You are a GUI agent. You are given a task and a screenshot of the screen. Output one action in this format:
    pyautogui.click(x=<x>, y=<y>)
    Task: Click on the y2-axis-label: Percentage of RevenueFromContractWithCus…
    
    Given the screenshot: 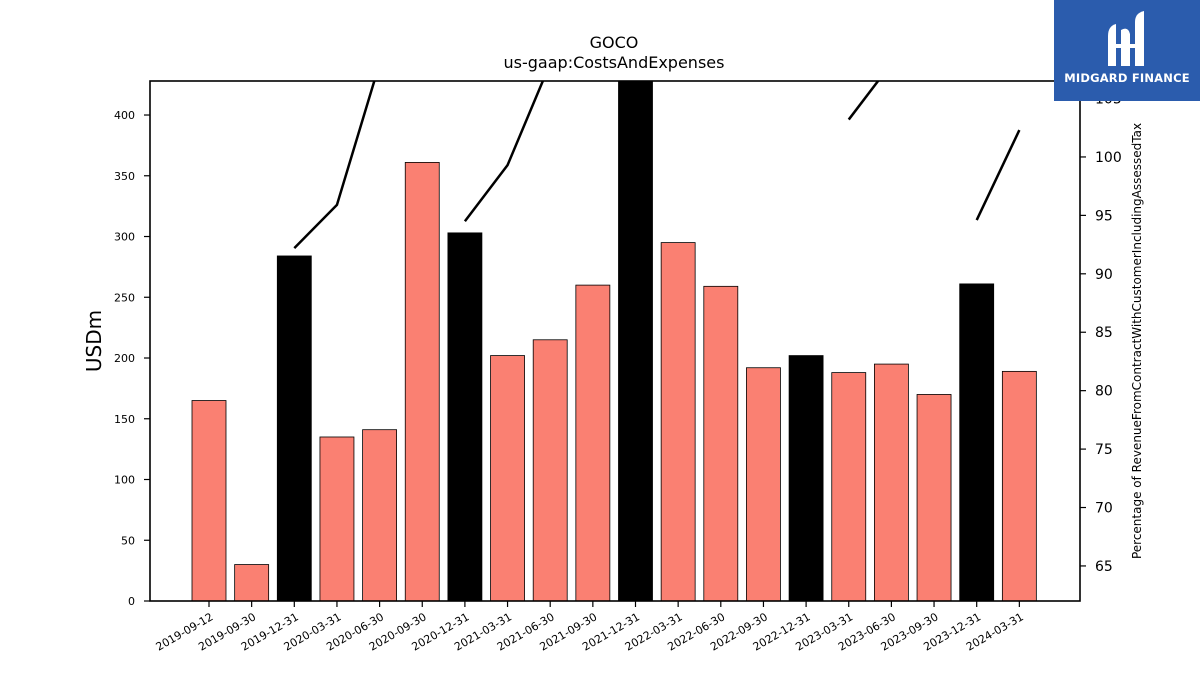 What is the action you would take?
    pyautogui.click(x=1137, y=341)
    